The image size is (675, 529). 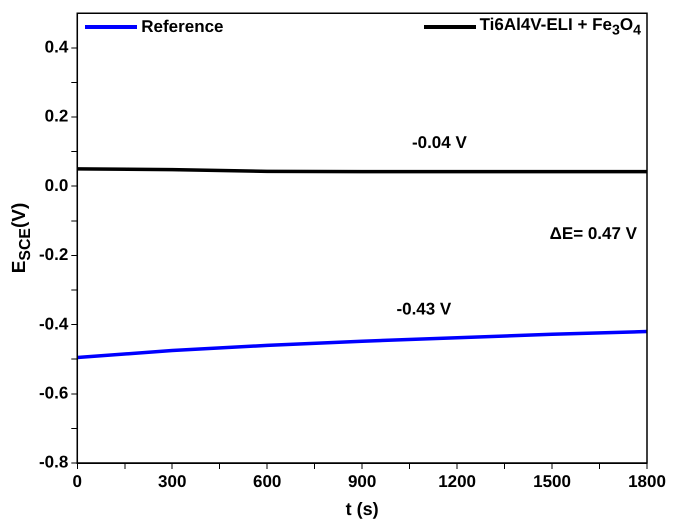 I want to click on y-tick-label: 0.0, so click(x=56, y=185).